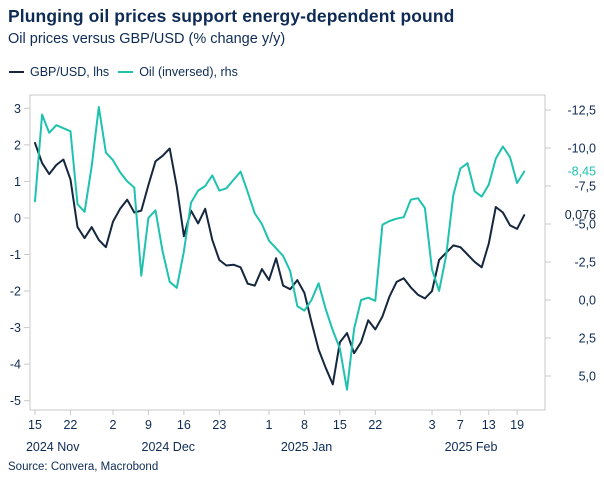 The width and height of the screenshot is (604, 491). What do you see at coordinates (17, 109) in the screenshot?
I see `left-axis-label: 3` at bounding box center [17, 109].